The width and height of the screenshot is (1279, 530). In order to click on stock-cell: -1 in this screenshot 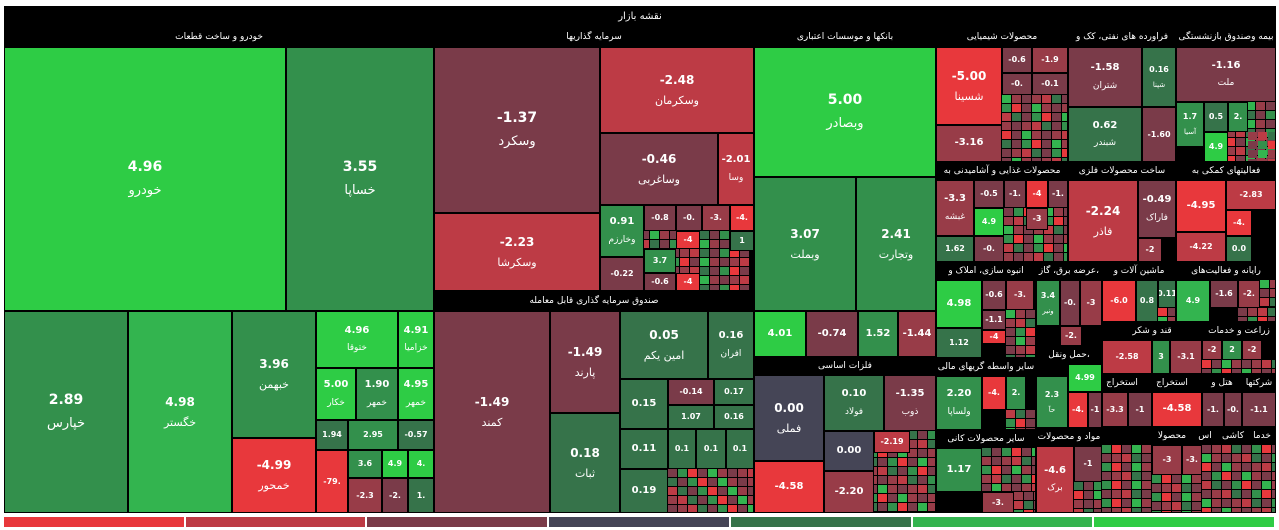, I will do `click(1088, 464)`.